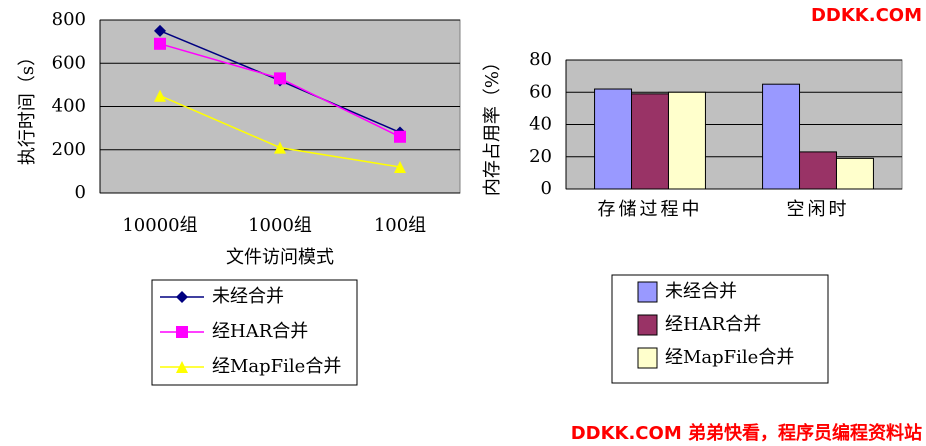  What do you see at coordinates (492, 124) in the screenshot?
I see `y-axis-title: 内存占用率（%）` at bounding box center [492, 124].